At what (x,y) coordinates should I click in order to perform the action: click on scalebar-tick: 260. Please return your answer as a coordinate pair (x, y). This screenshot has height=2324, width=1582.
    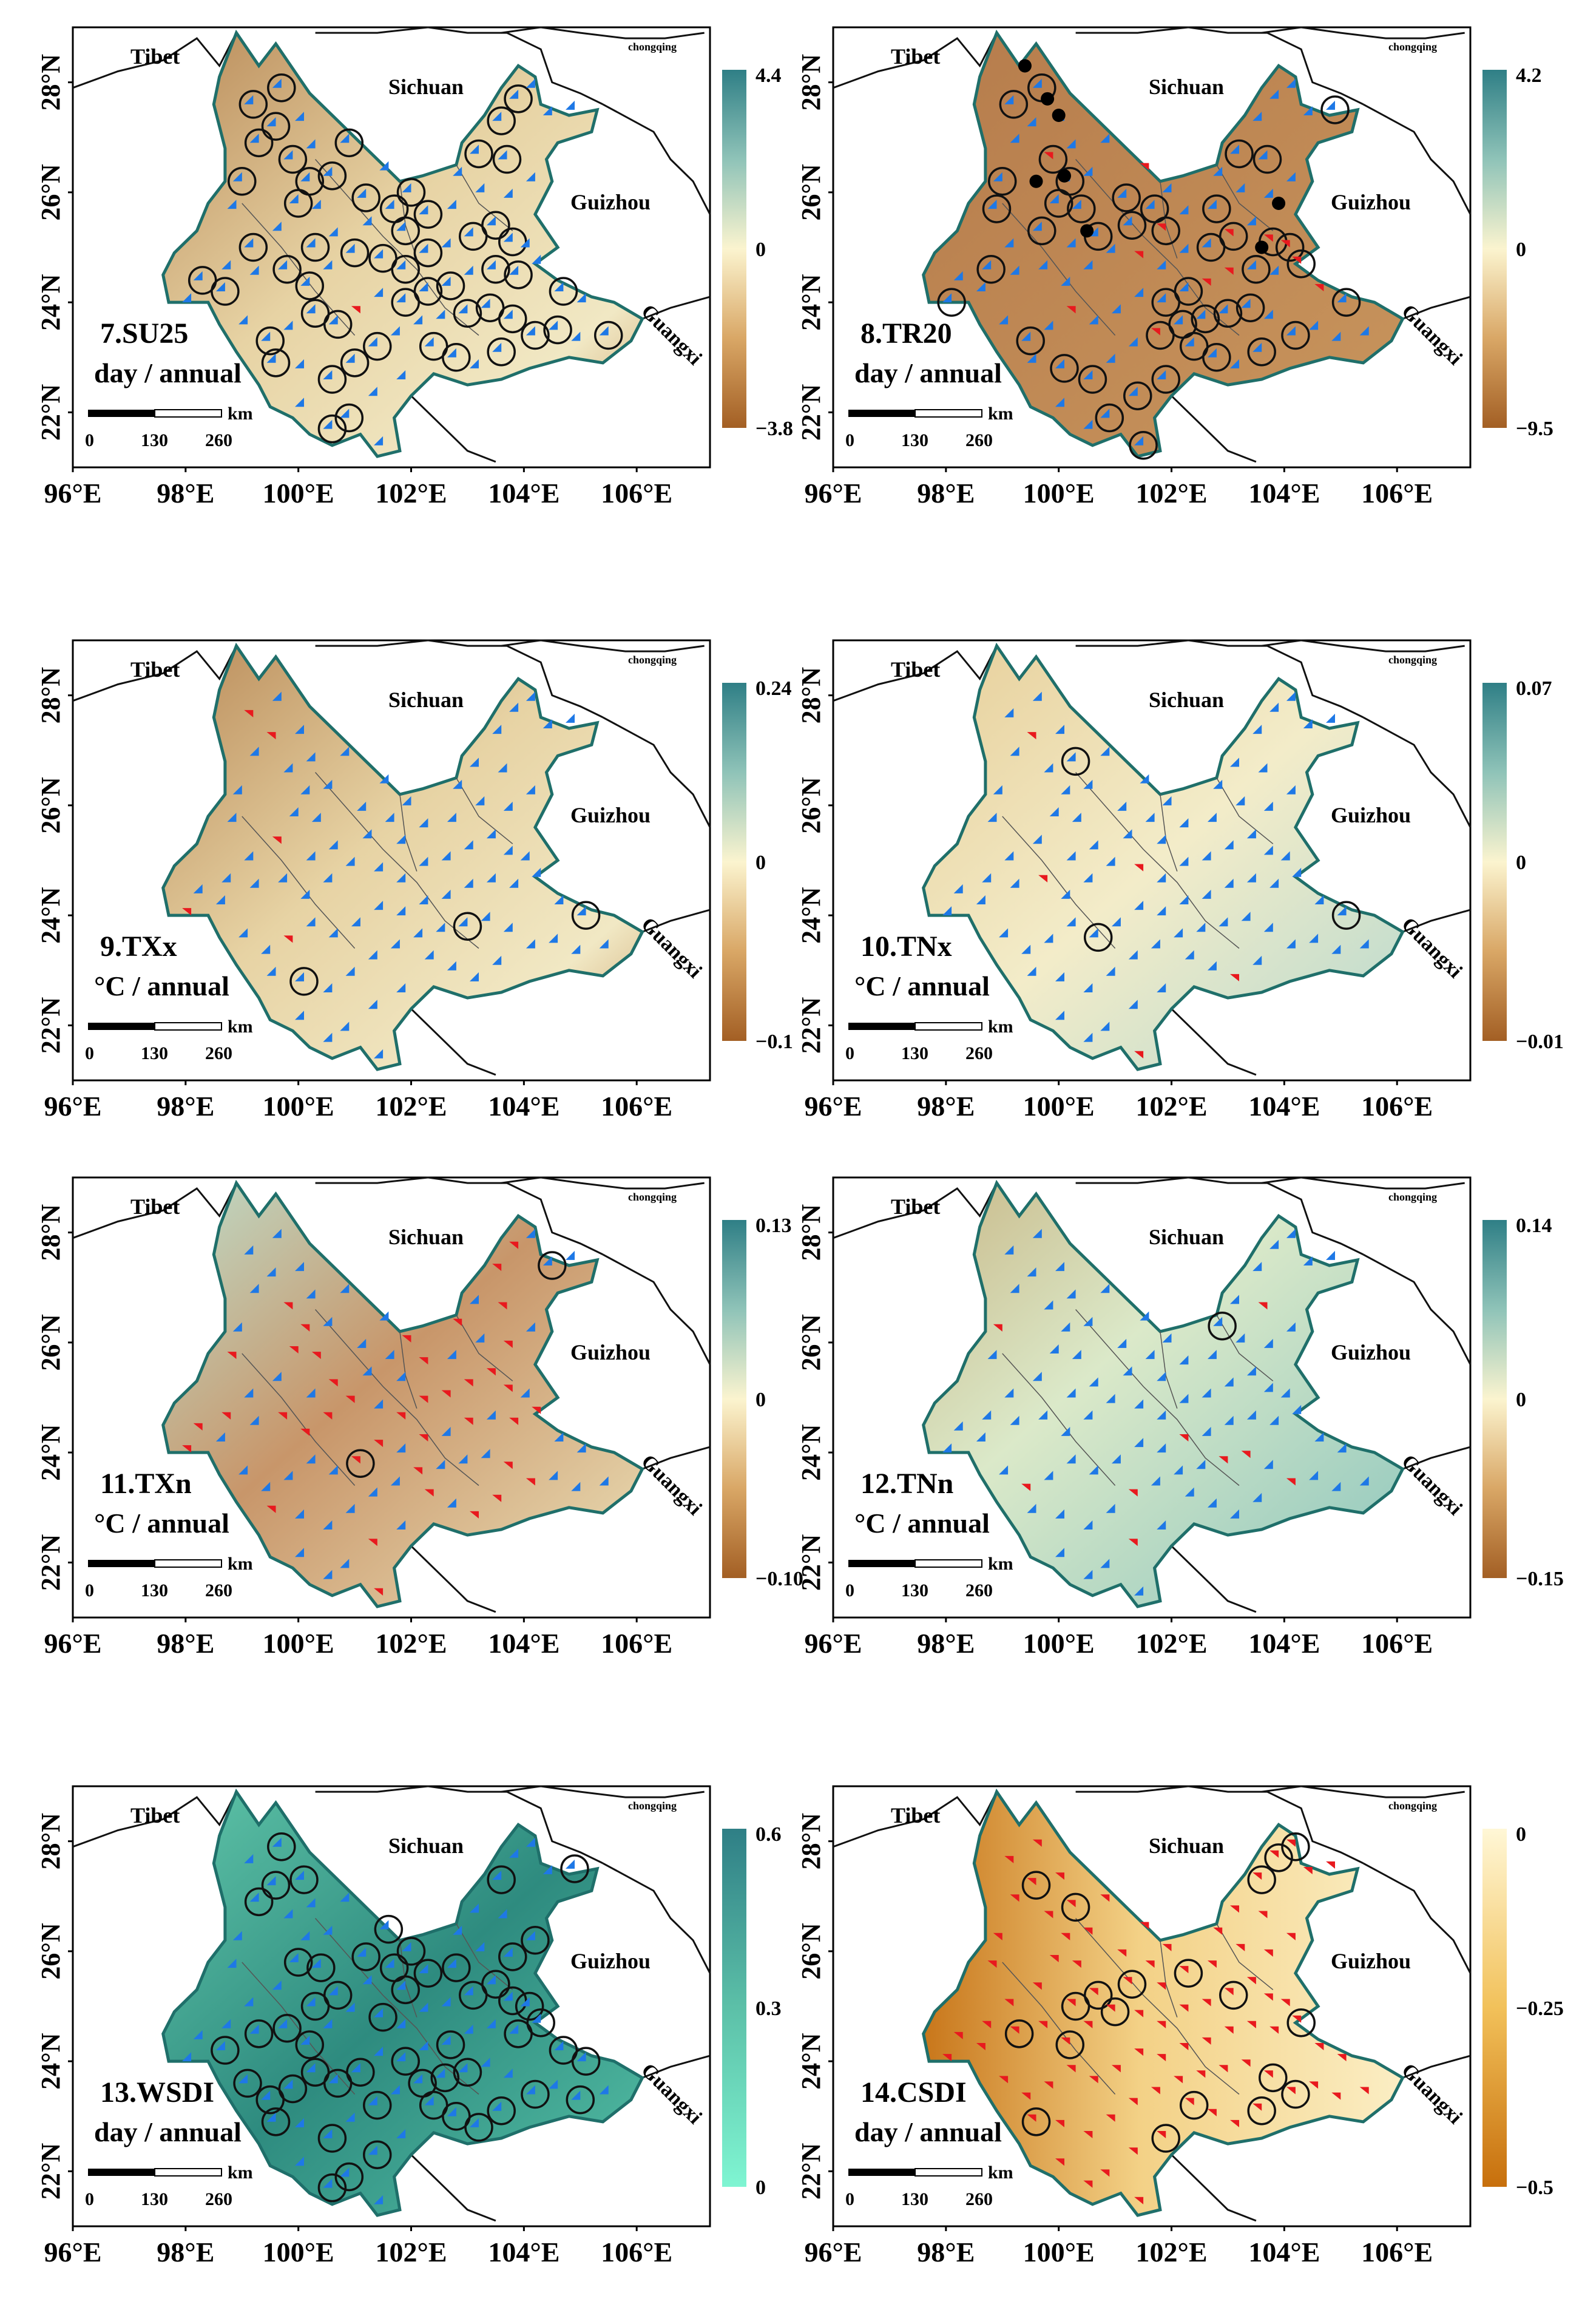
    Looking at the image, I should click on (979, 2199).